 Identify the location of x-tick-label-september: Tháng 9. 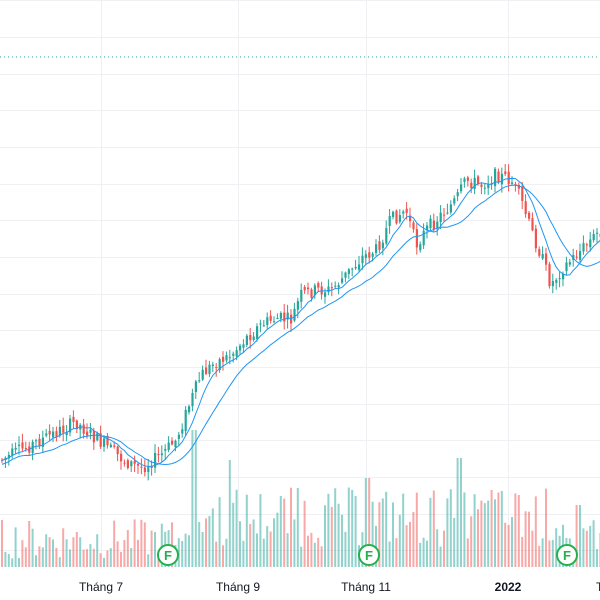
(238, 587).